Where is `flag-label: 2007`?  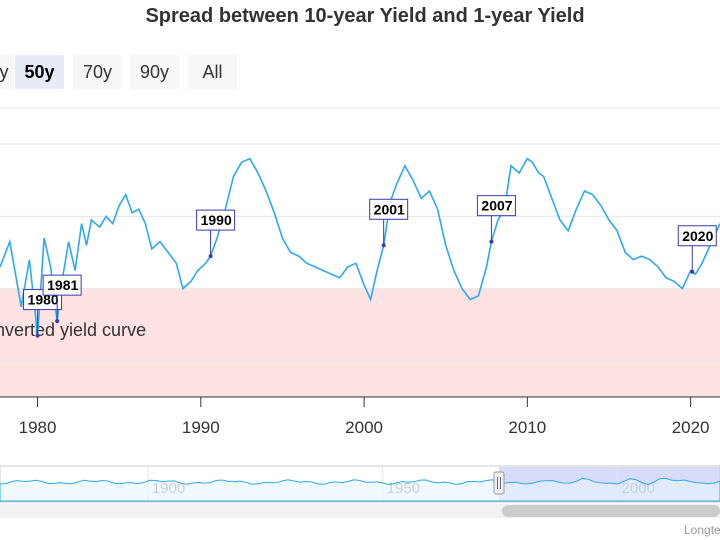 flag-label: 2007 is located at coordinates (496, 206).